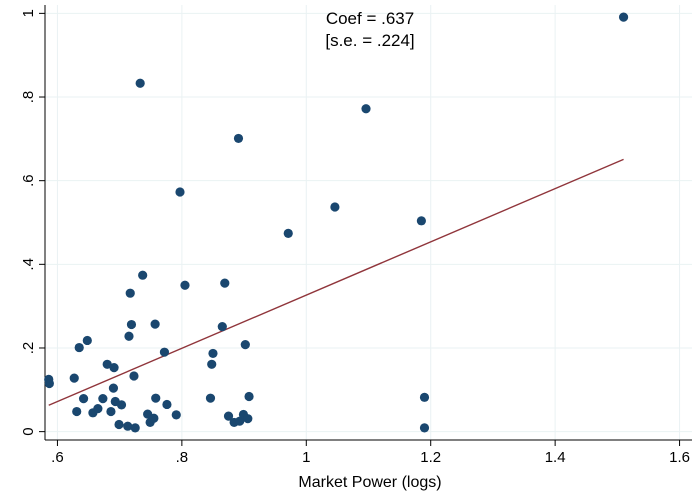  Describe the element at coordinates (28, 13) in the screenshot. I see `y-tick-label: 1` at that location.